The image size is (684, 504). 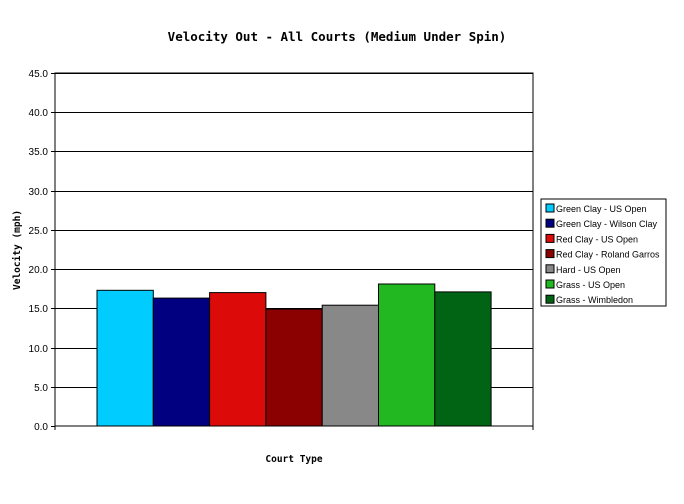 I want to click on y-tick-label: 45.0, so click(x=39, y=74).